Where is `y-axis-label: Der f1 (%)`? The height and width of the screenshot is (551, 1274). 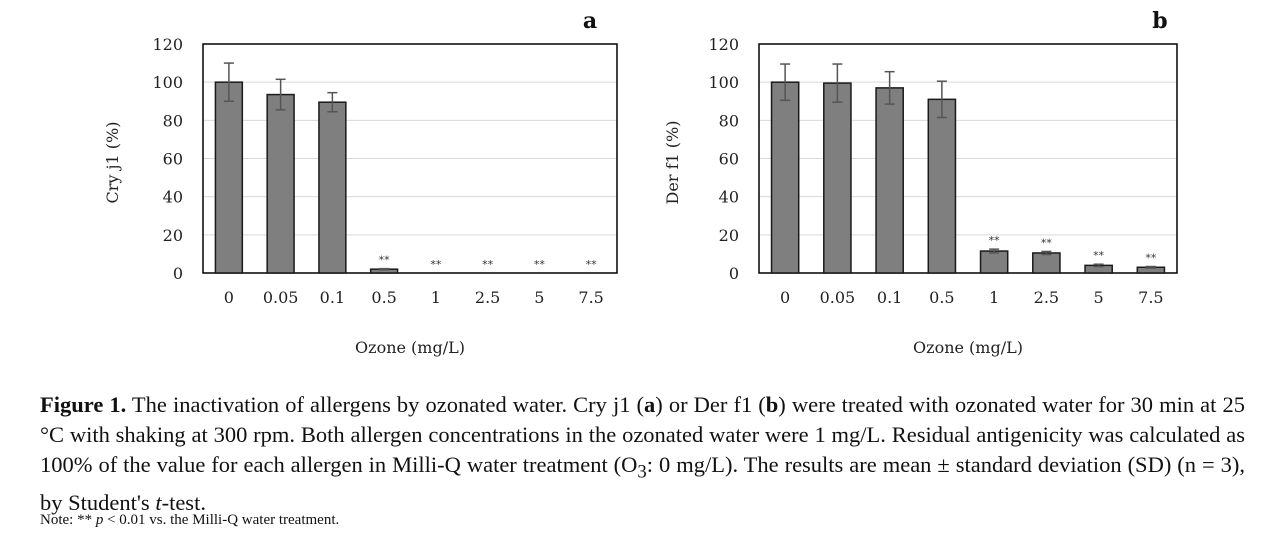
y-axis-label: Der f1 (%) is located at coordinates (672, 163).